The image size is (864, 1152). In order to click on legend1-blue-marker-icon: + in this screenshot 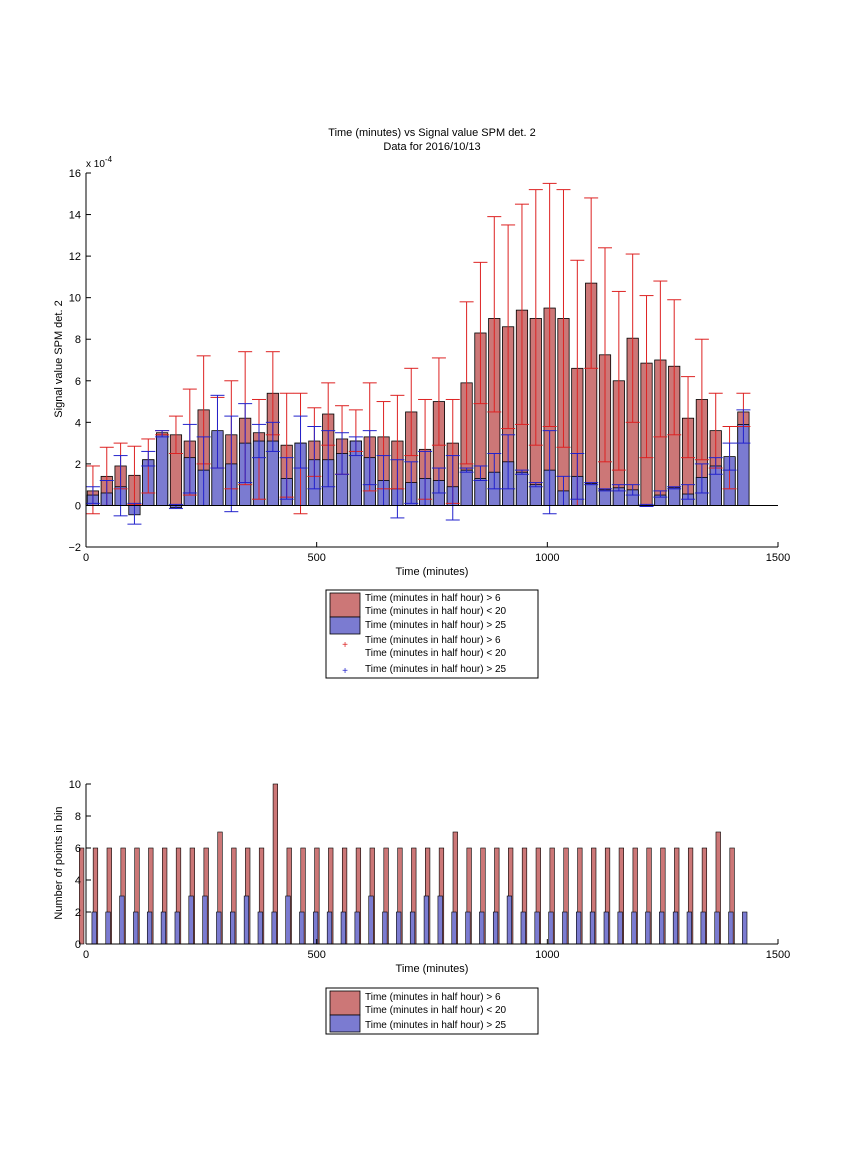, I will do `click(345, 671)`.